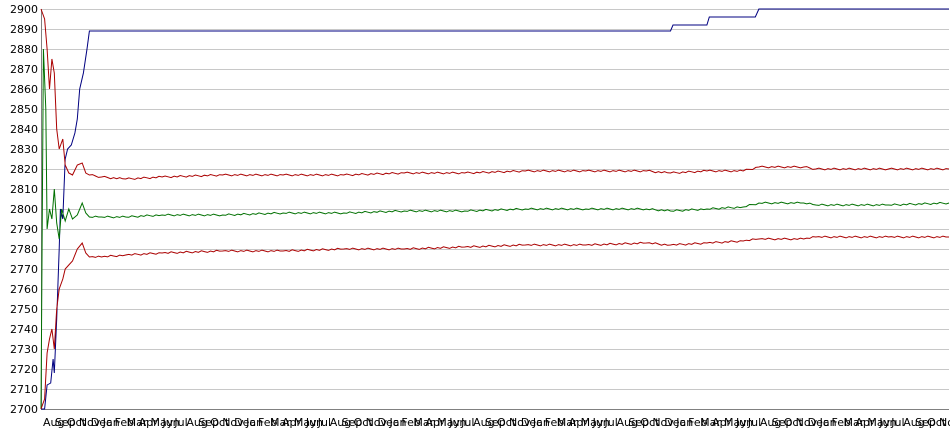 The height and width of the screenshot is (435, 950). Describe the element at coordinates (24, 189) in the screenshot. I see `y-tick-label: 2810` at that location.